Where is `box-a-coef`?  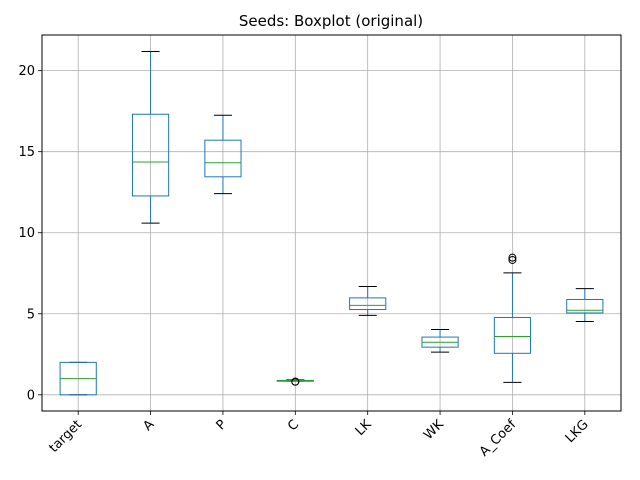
box-a-coef is located at coordinates (512, 318).